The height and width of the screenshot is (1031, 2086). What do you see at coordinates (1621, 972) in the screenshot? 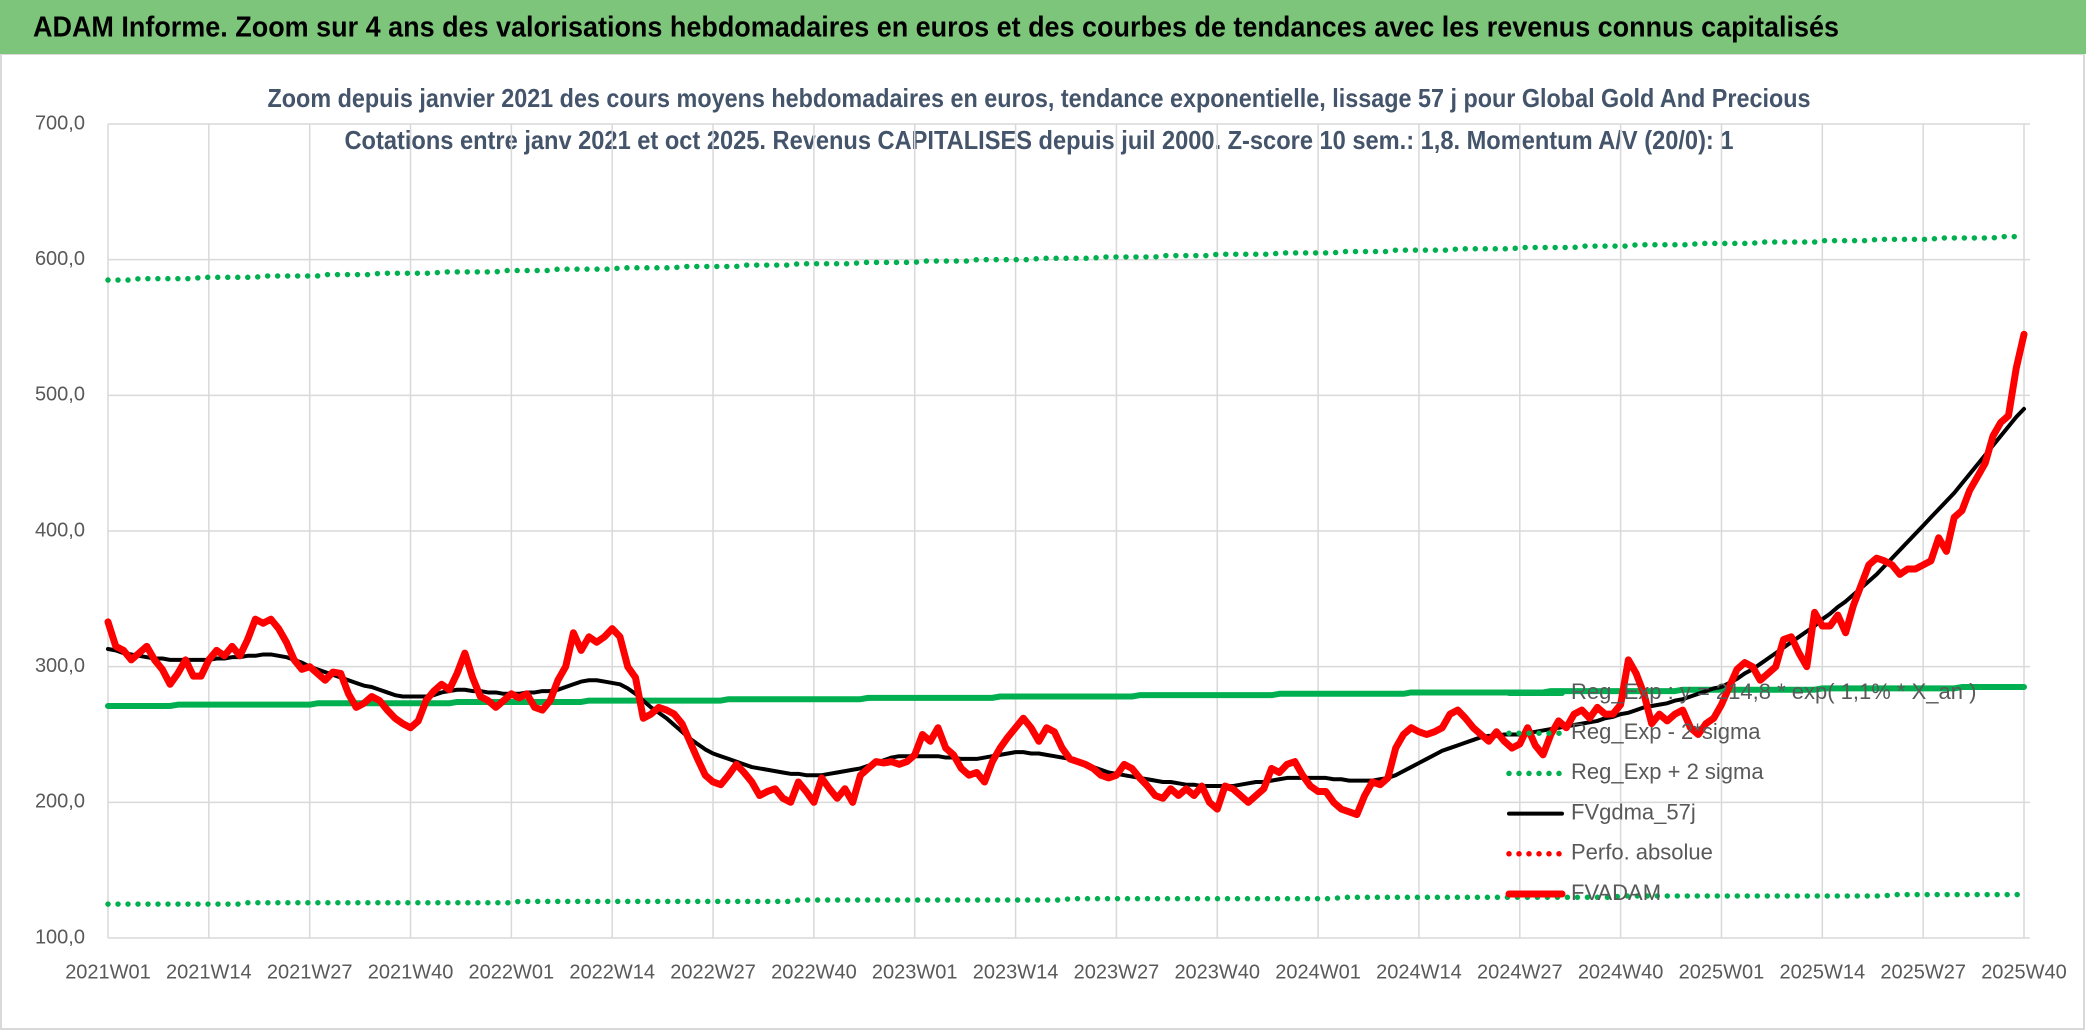
I see `x-tick-label: 2024W40` at bounding box center [1621, 972].